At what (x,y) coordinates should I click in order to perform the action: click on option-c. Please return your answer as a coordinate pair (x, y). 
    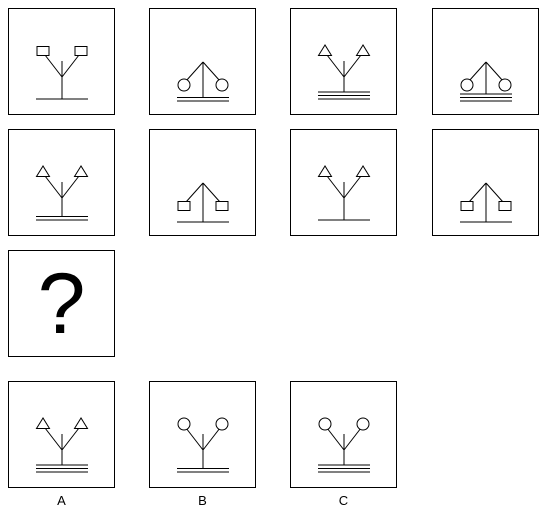
    Looking at the image, I should click on (343, 434).